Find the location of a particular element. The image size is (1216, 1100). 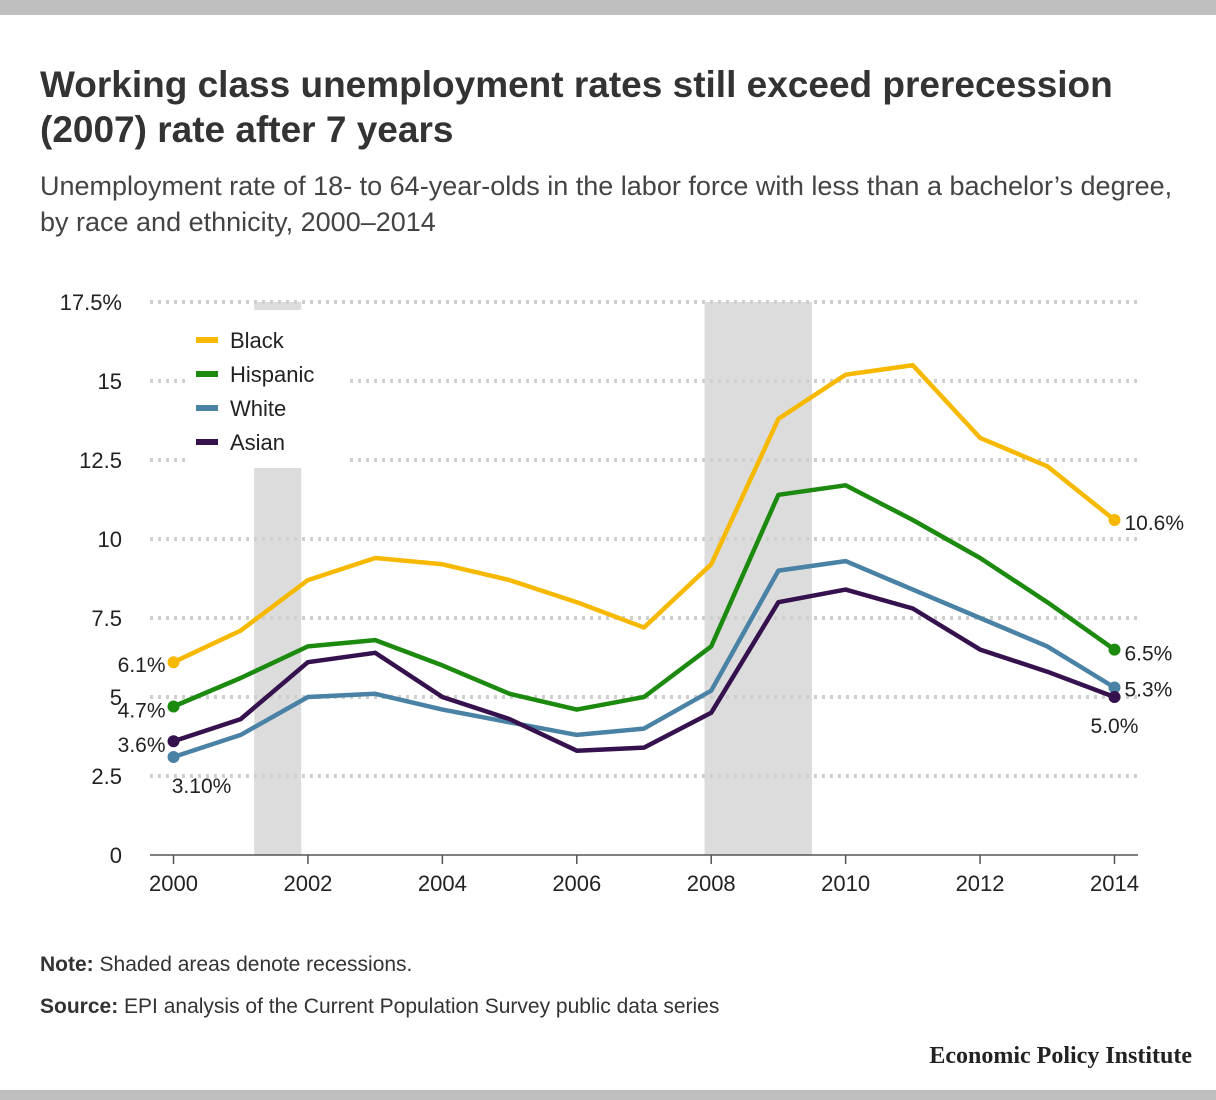

y-tick-label-2: 5 is located at coordinates (116, 697).